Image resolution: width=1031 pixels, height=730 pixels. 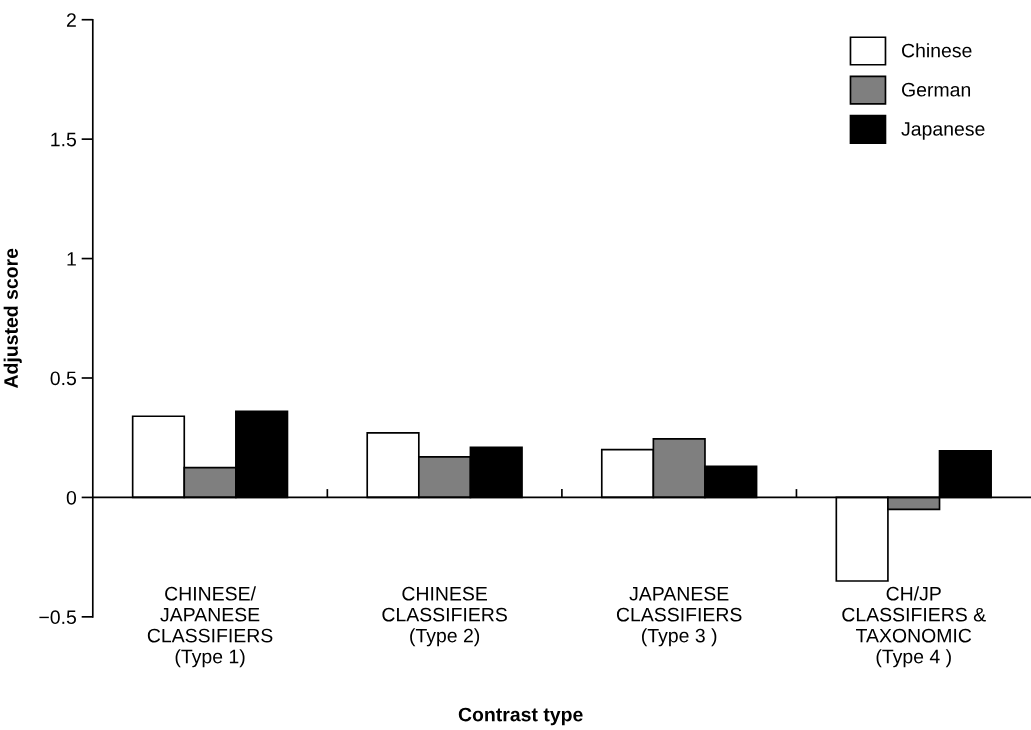 I want to click on x-axis-title: Contrast type, so click(x=520, y=716).